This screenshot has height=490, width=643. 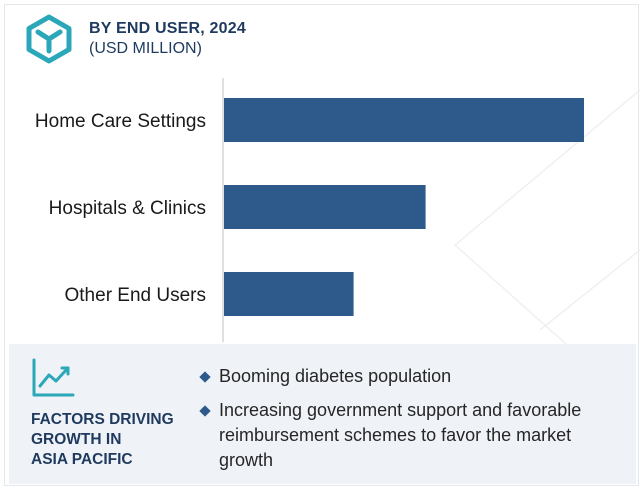 What do you see at coordinates (404, 120) in the screenshot?
I see `bar-home-care-settings` at bounding box center [404, 120].